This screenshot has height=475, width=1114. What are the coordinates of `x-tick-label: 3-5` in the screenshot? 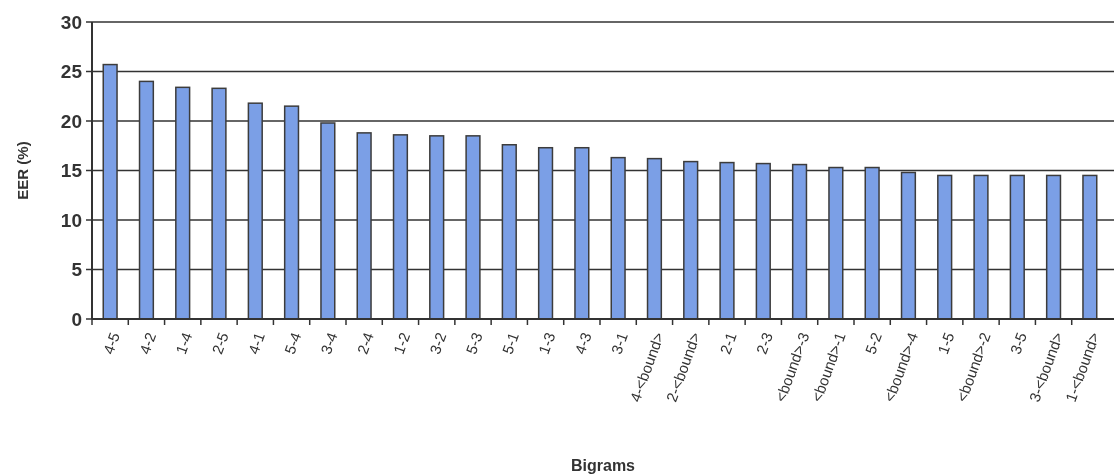 It's located at (1018, 343).